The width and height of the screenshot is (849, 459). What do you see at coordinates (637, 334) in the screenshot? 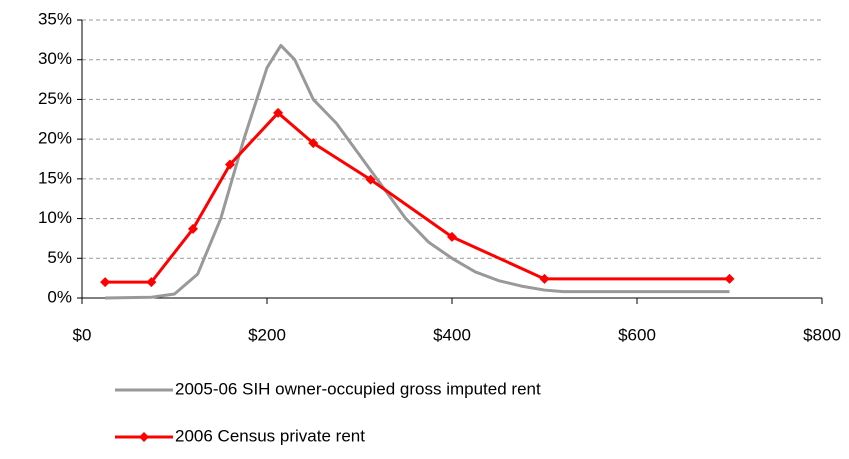
I see `x-tick-label: $600` at bounding box center [637, 334].